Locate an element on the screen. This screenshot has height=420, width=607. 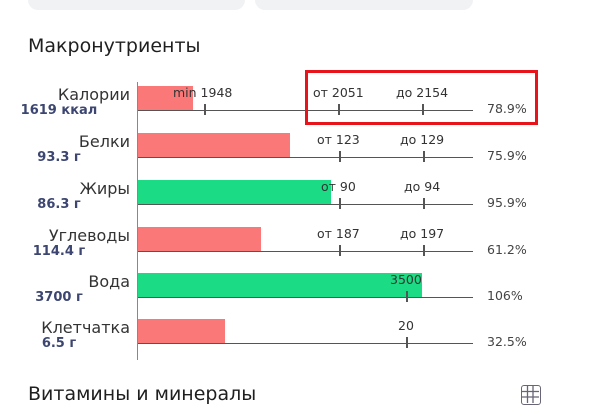
nutrient-row-fat: Жиры 86.3 г от 90 до 94 95.9% is located at coordinates (303, 202).